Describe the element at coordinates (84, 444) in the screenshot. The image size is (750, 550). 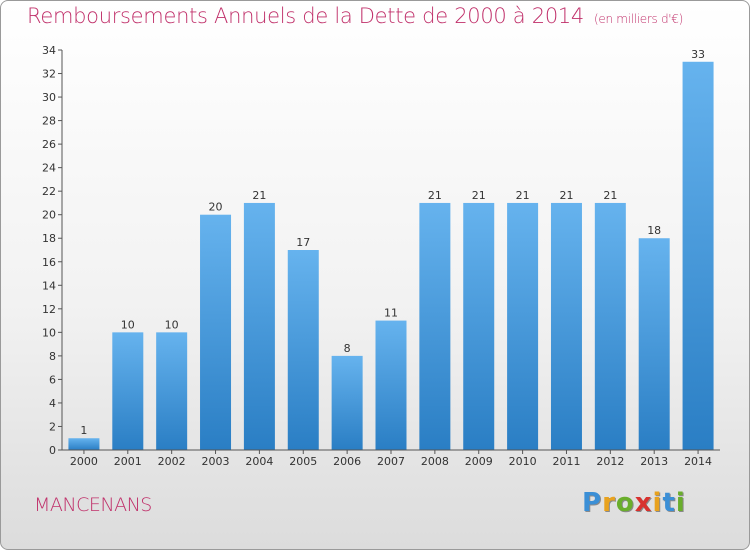
I see `bar-2000` at that location.